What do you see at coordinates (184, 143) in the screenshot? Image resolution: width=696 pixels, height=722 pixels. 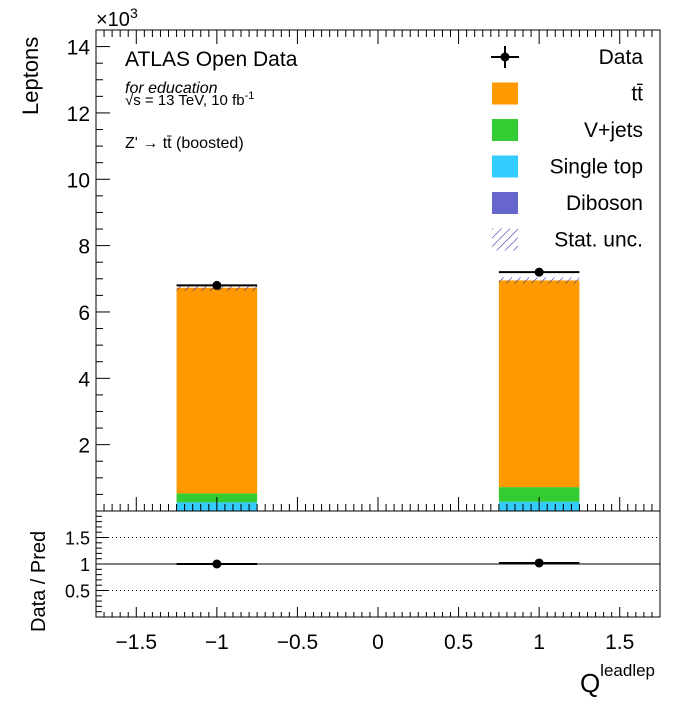 I see `process-label: Z' → tt̄ (boosted)` at bounding box center [184, 143].